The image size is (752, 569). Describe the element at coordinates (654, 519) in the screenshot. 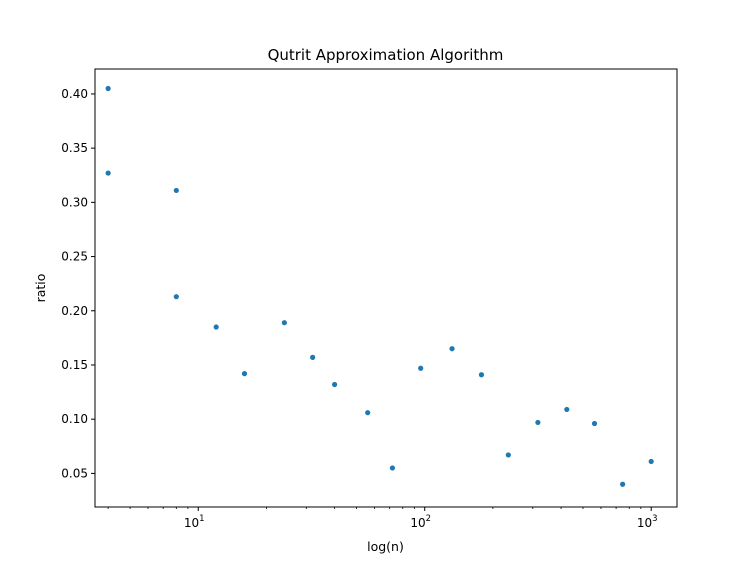

I see `x-tick-exponent: 3` at that location.